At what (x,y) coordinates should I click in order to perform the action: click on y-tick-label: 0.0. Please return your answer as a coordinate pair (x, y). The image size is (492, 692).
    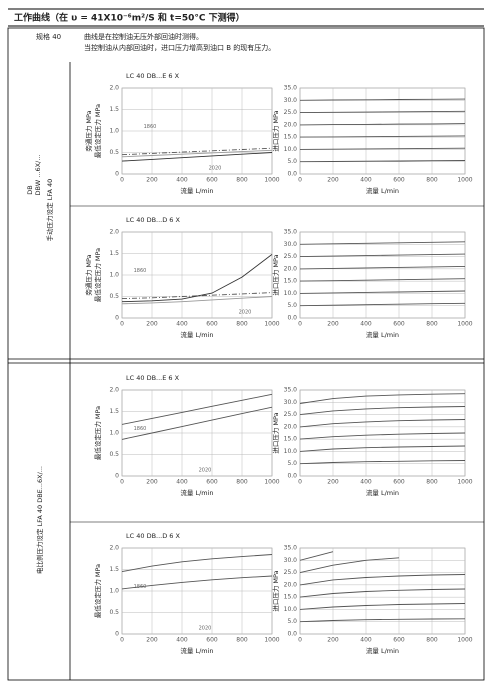
    Looking at the image, I should click on (292, 318).